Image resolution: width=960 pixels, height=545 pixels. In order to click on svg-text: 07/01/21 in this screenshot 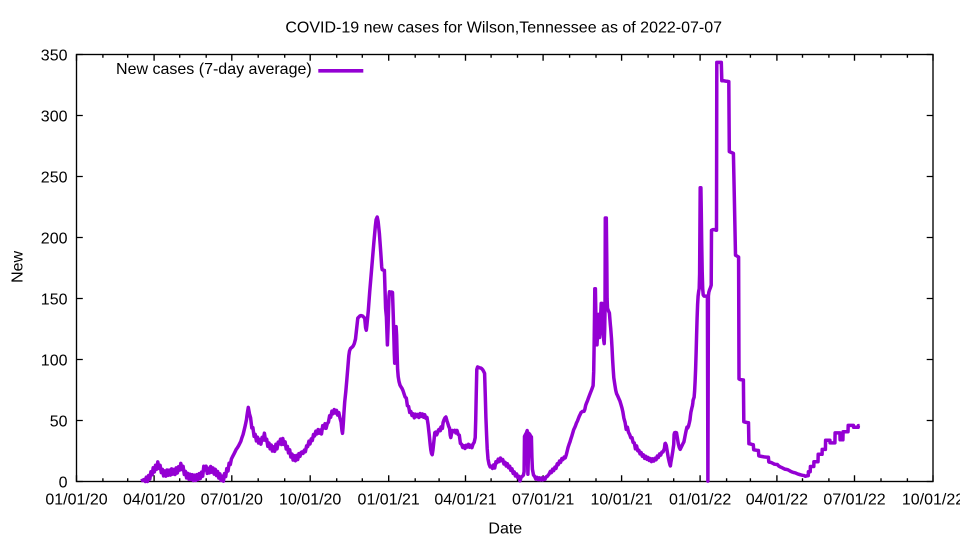, I will do `click(543, 500)`.